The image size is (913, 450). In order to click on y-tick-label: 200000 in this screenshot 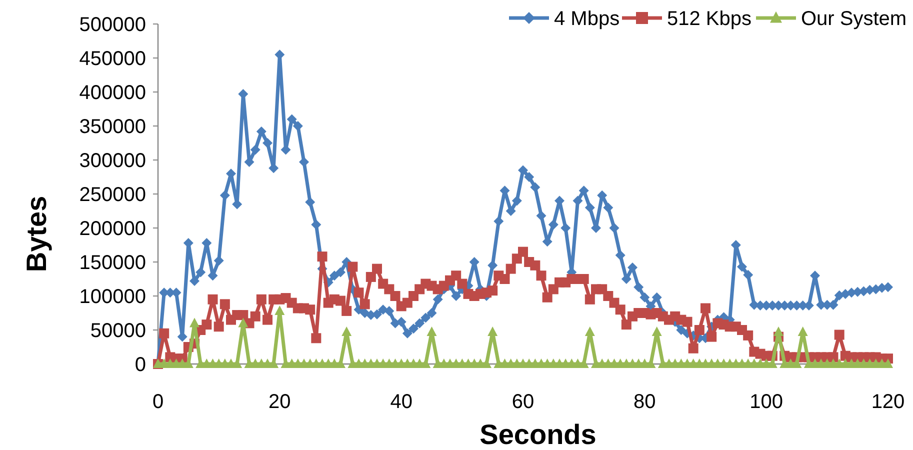, I will do `click(112, 229)`.